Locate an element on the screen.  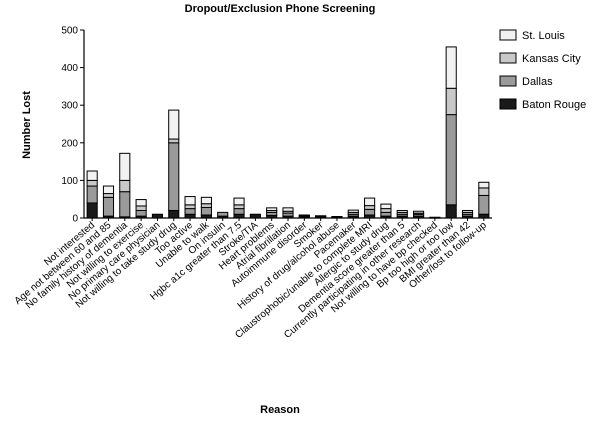
y-axis-ticks: 0 100 200 300 400 500 is located at coordinates (72, 125).